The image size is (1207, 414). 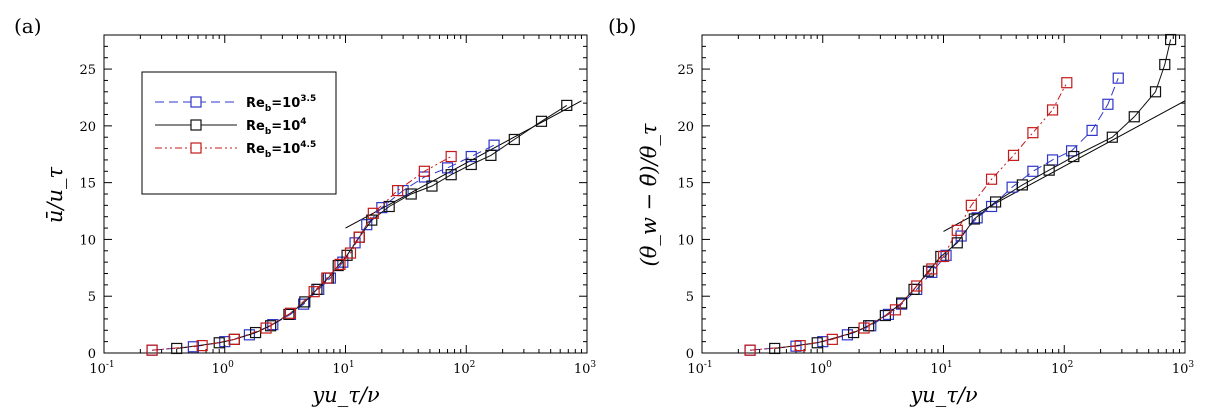 I want to click on legend: Reb=103.5 Reb=104 Reb=104.5, so click(x=239, y=133).